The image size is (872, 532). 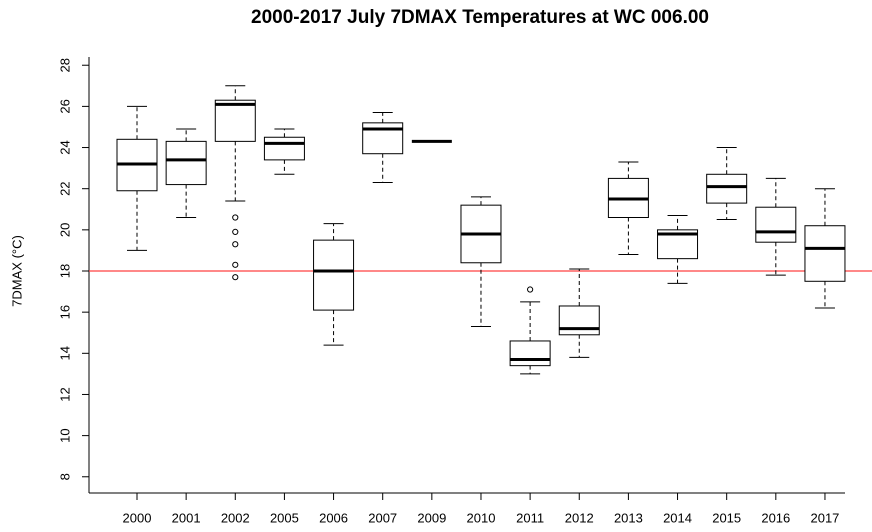 What do you see at coordinates (824, 517) in the screenshot?
I see `x-tick-label: 2017` at bounding box center [824, 517].